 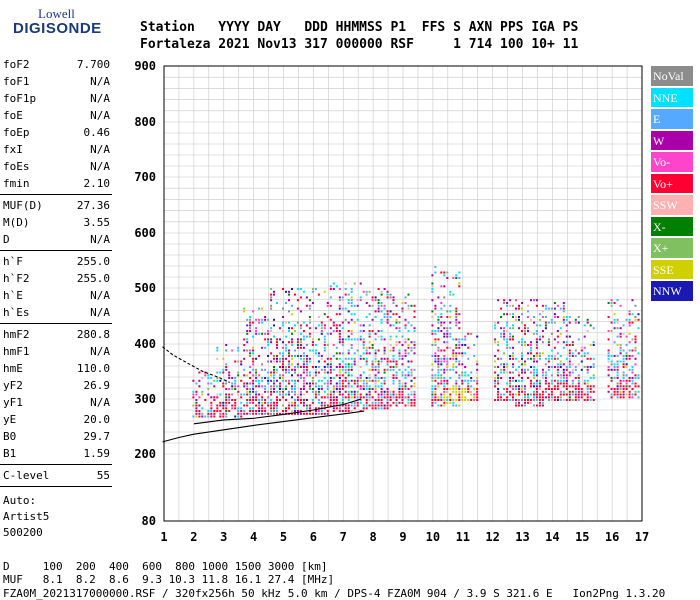 What do you see at coordinates (672, 141) in the screenshot?
I see `legend-item-w: W` at bounding box center [672, 141].